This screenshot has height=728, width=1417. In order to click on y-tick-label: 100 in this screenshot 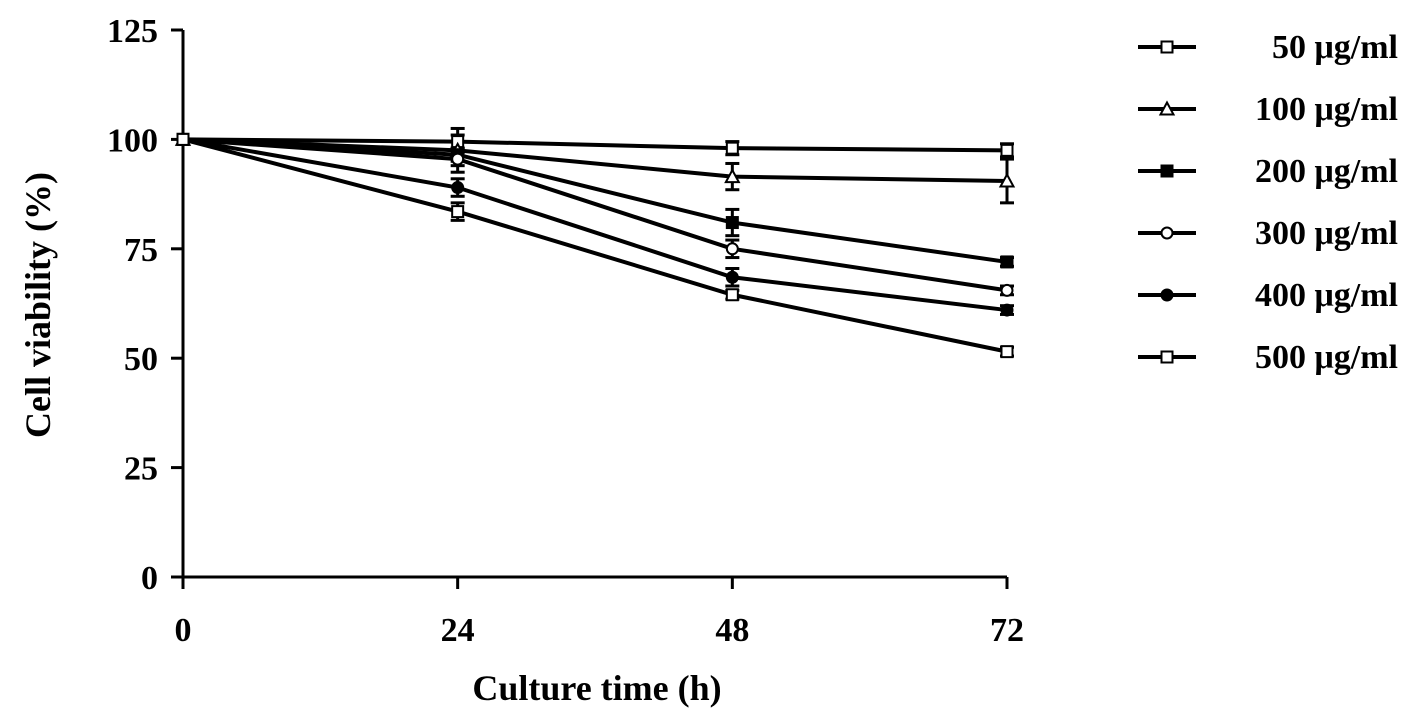, I will do `click(132, 140)`.